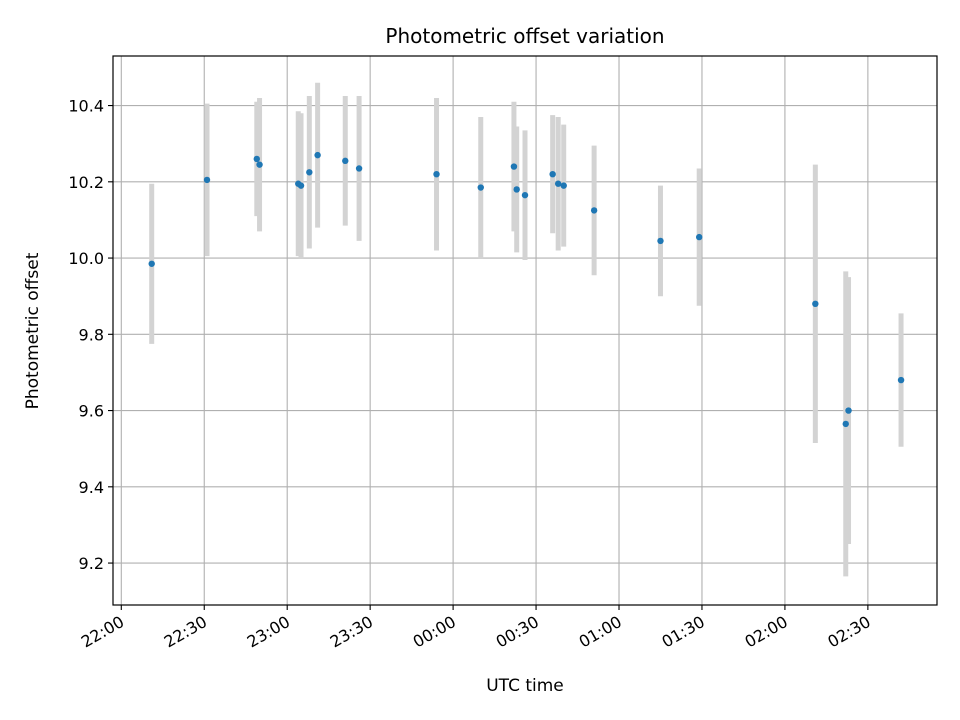 Image resolution: width=960 pixels, height=720 pixels. Describe the element at coordinates (86, 258) in the screenshot. I see `y-tick-label: 10.0` at that location.